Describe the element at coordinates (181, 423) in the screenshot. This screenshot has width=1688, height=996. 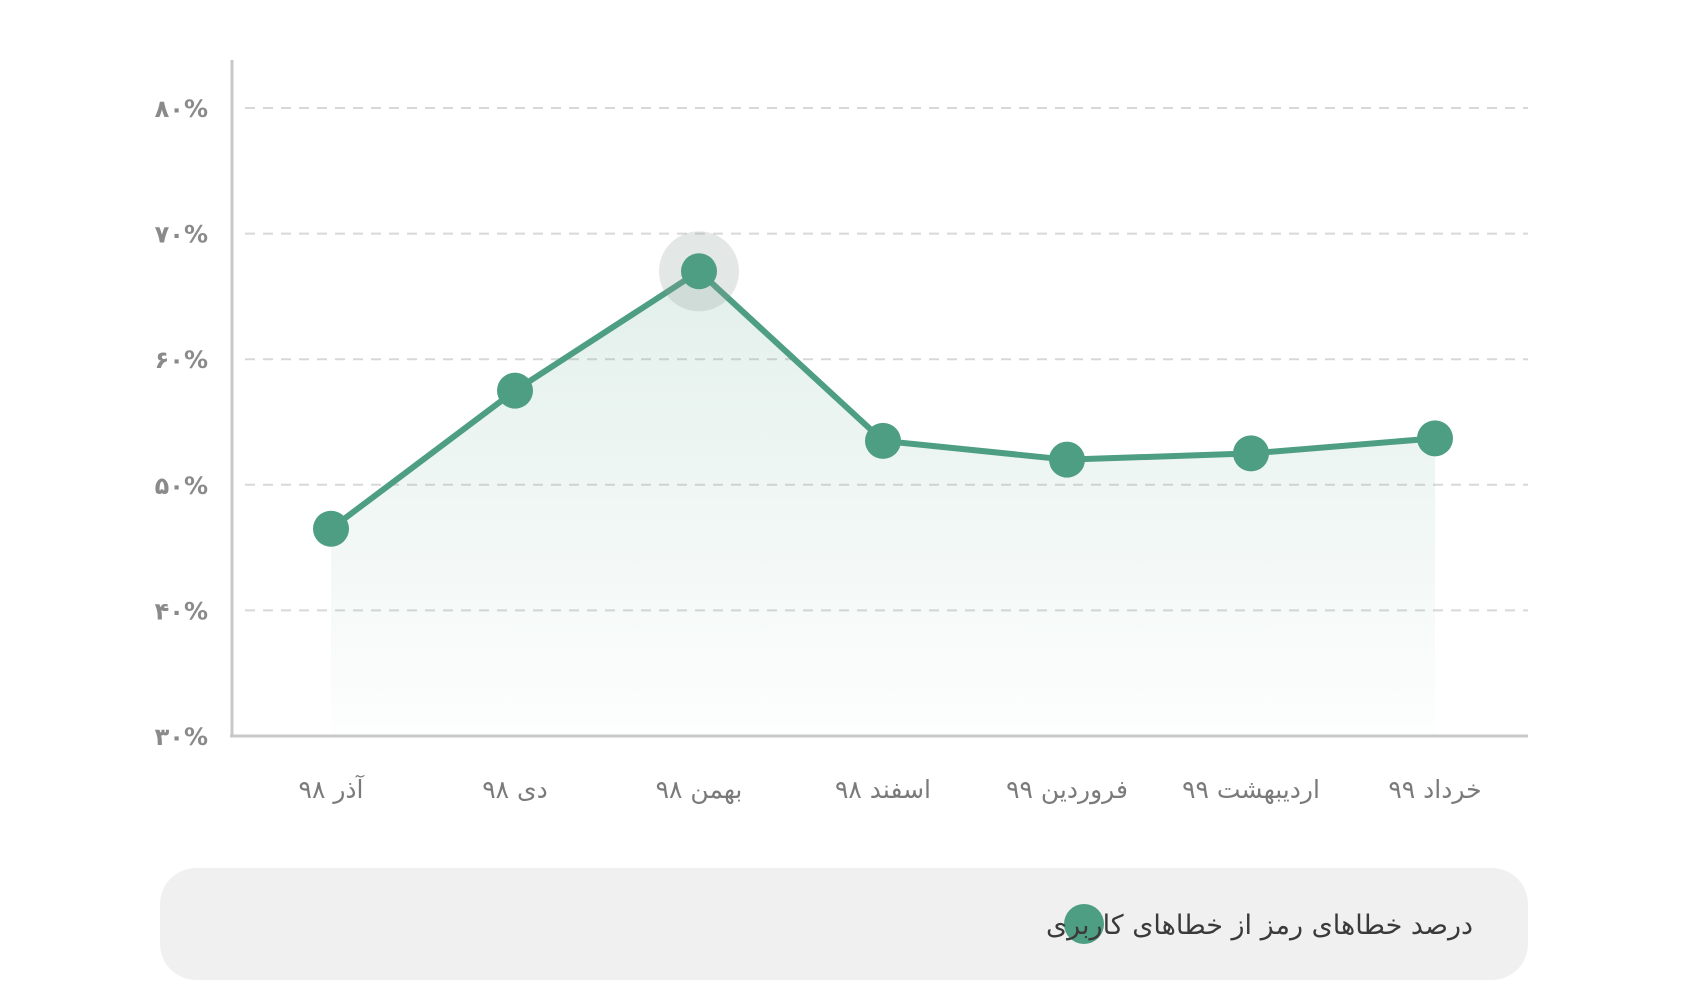
I see `y-tick-labels: ۳۰% ۴۰% ۵۰% ۶۰% ۷۰% ۸۰%` at that location.